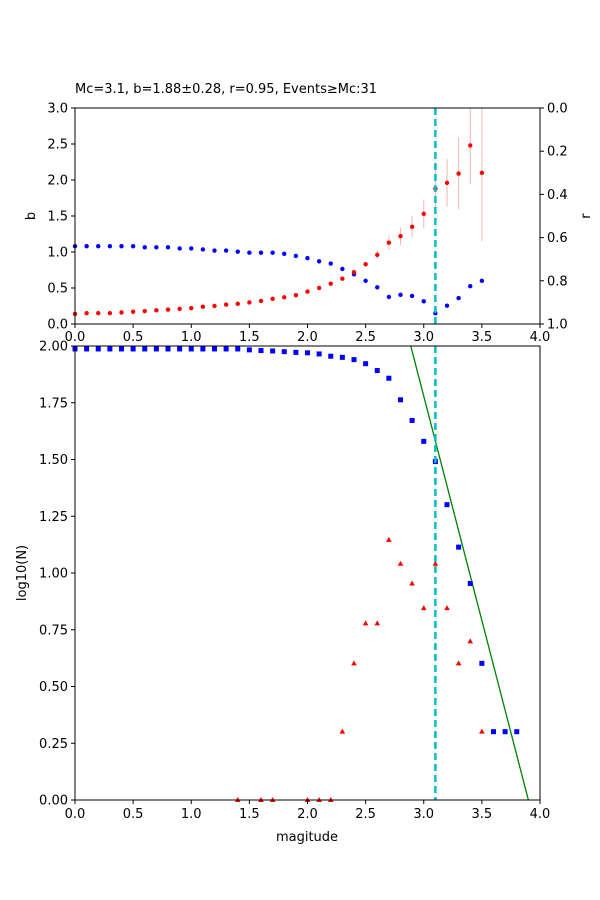 Image resolution: width=600 pixels, height=900 pixels. I want to click on b-value-y-ticks: 0.0 0.5 1.0 1.5 2.0 2.5 3.0, so click(61, 217).